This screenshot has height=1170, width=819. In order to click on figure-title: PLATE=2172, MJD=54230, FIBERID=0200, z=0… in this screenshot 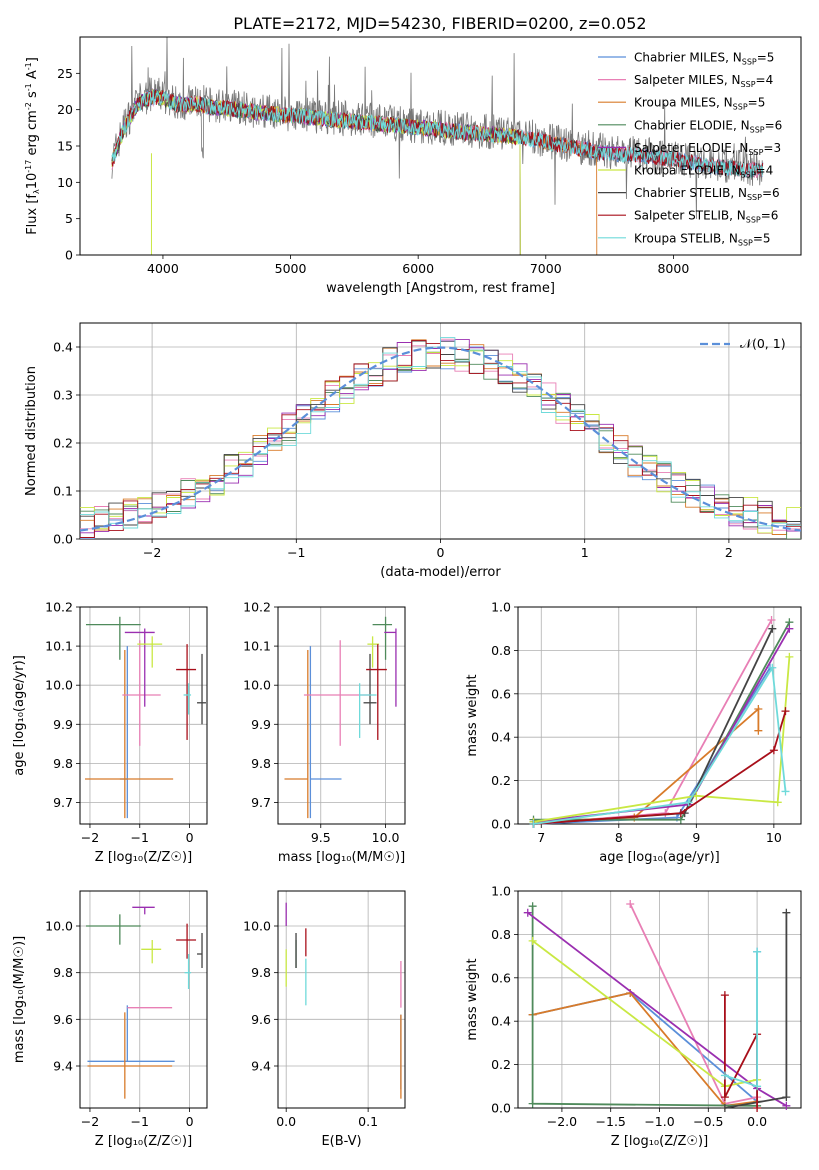, I will do `click(439, 23)`.